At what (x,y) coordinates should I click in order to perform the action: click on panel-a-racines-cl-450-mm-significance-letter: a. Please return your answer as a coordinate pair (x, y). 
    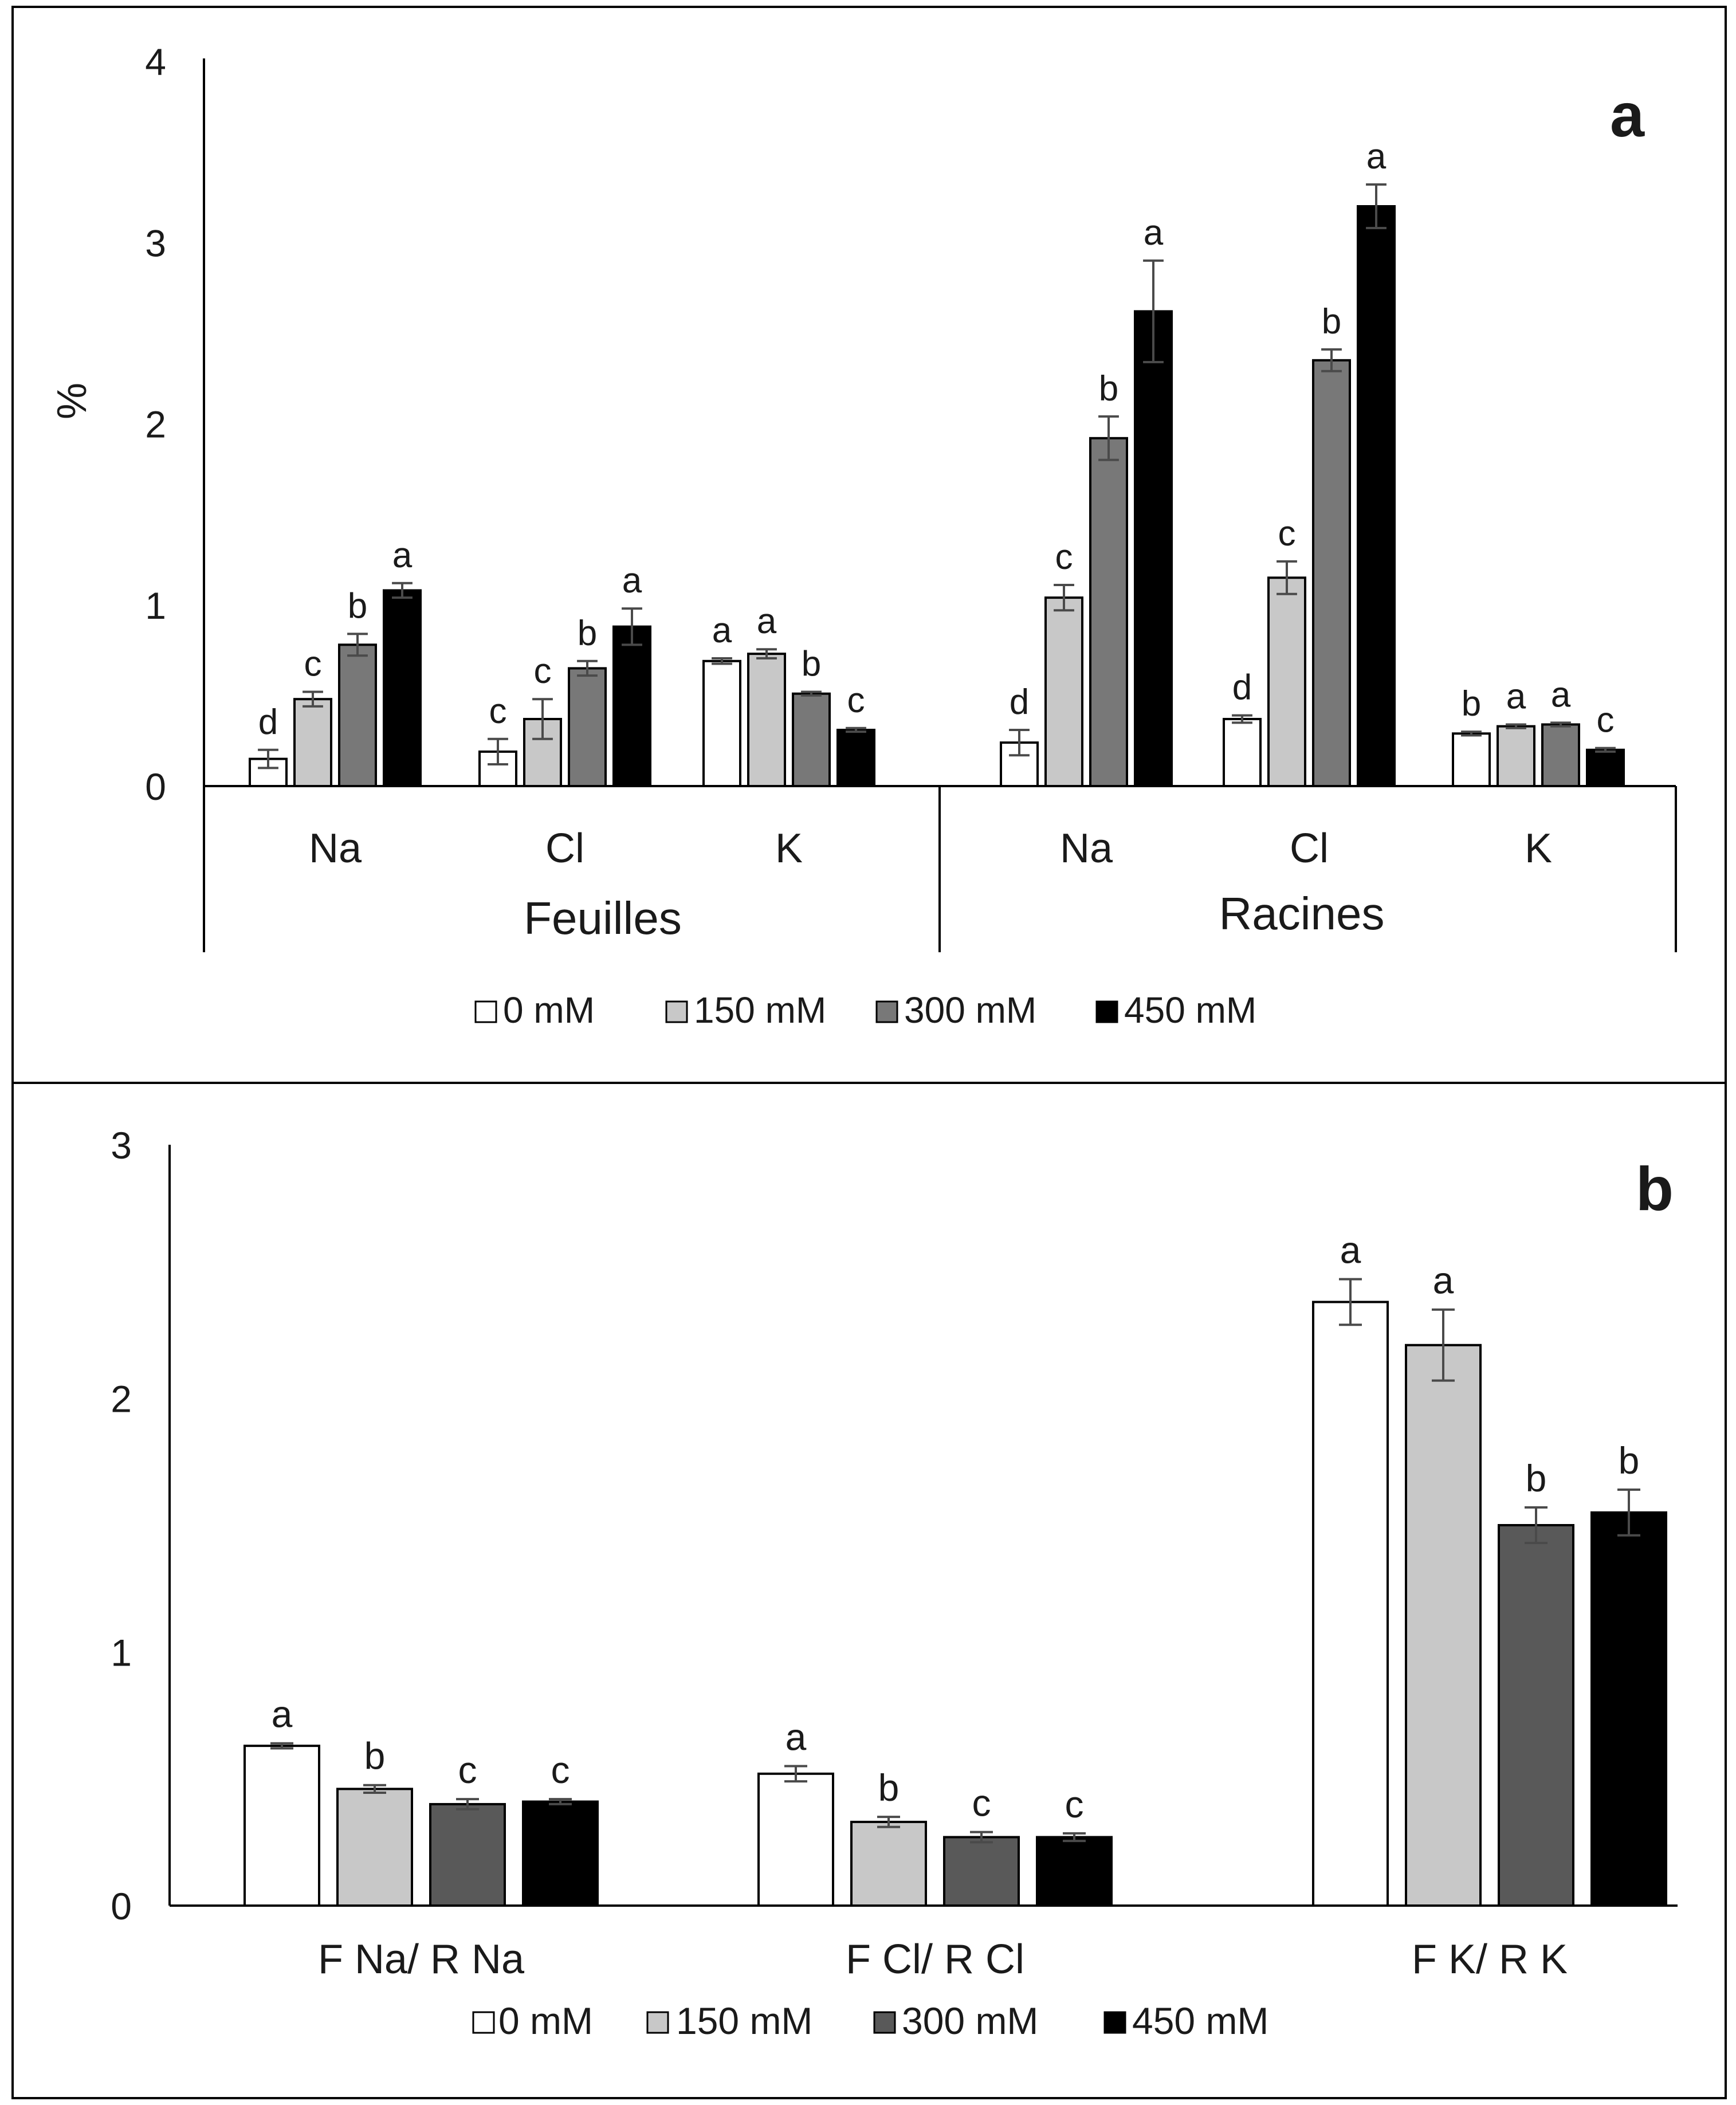
    Looking at the image, I should click on (1376, 156).